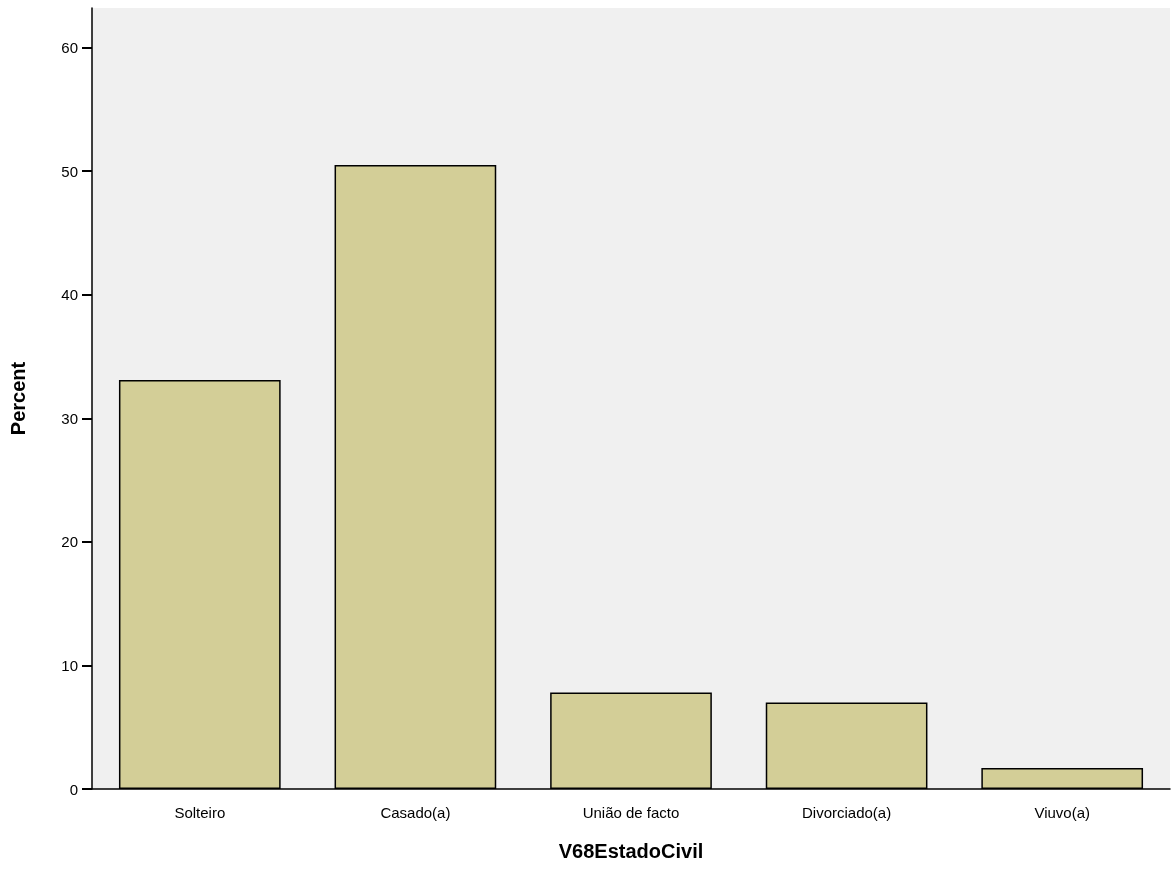 The height and width of the screenshot is (882, 1171). Describe the element at coordinates (69, 171) in the screenshot. I see `y-tick-label: 50` at that location.